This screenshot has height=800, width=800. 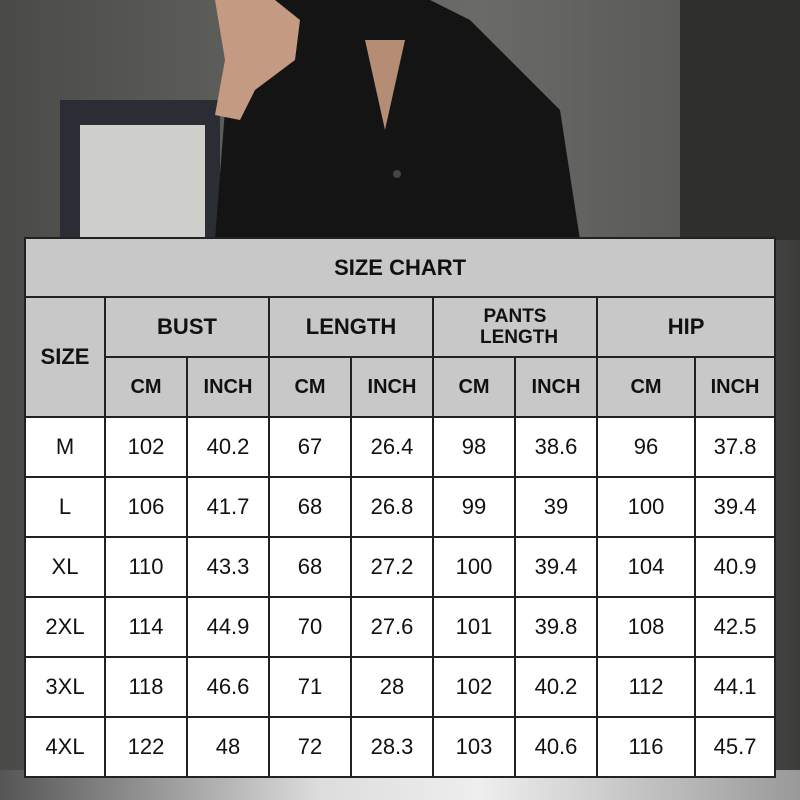 What do you see at coordinates (474, 747) in the screenshot?
I see `measurement-cell: 103` at bounding box center [474, 747].